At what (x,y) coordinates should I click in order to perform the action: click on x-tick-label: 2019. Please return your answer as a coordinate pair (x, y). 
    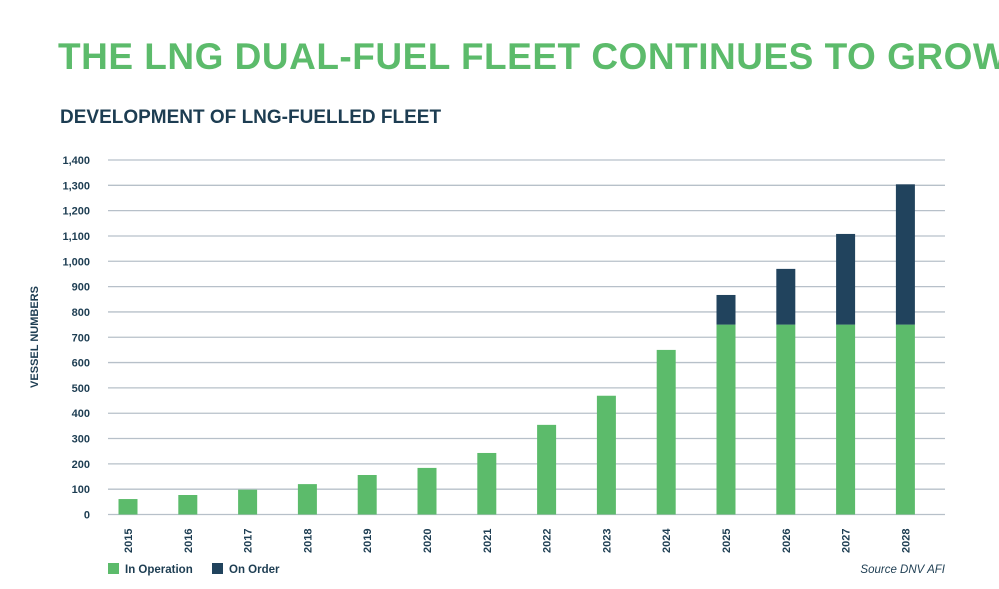
    Looking at the image, I should click on (368, 541).